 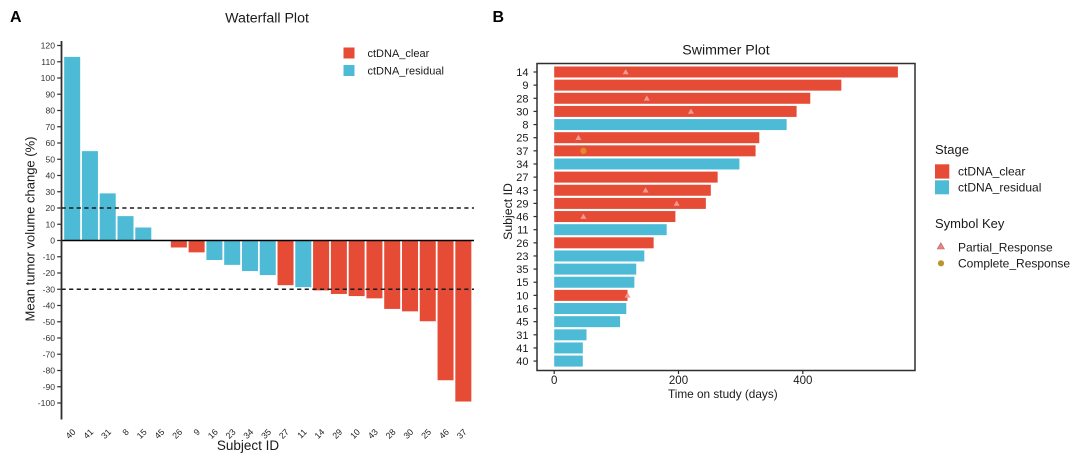 What do you see at coordinates (50, 111) in the screenshot?
I see `svg-text: 80` at bounding box center [50, 111].